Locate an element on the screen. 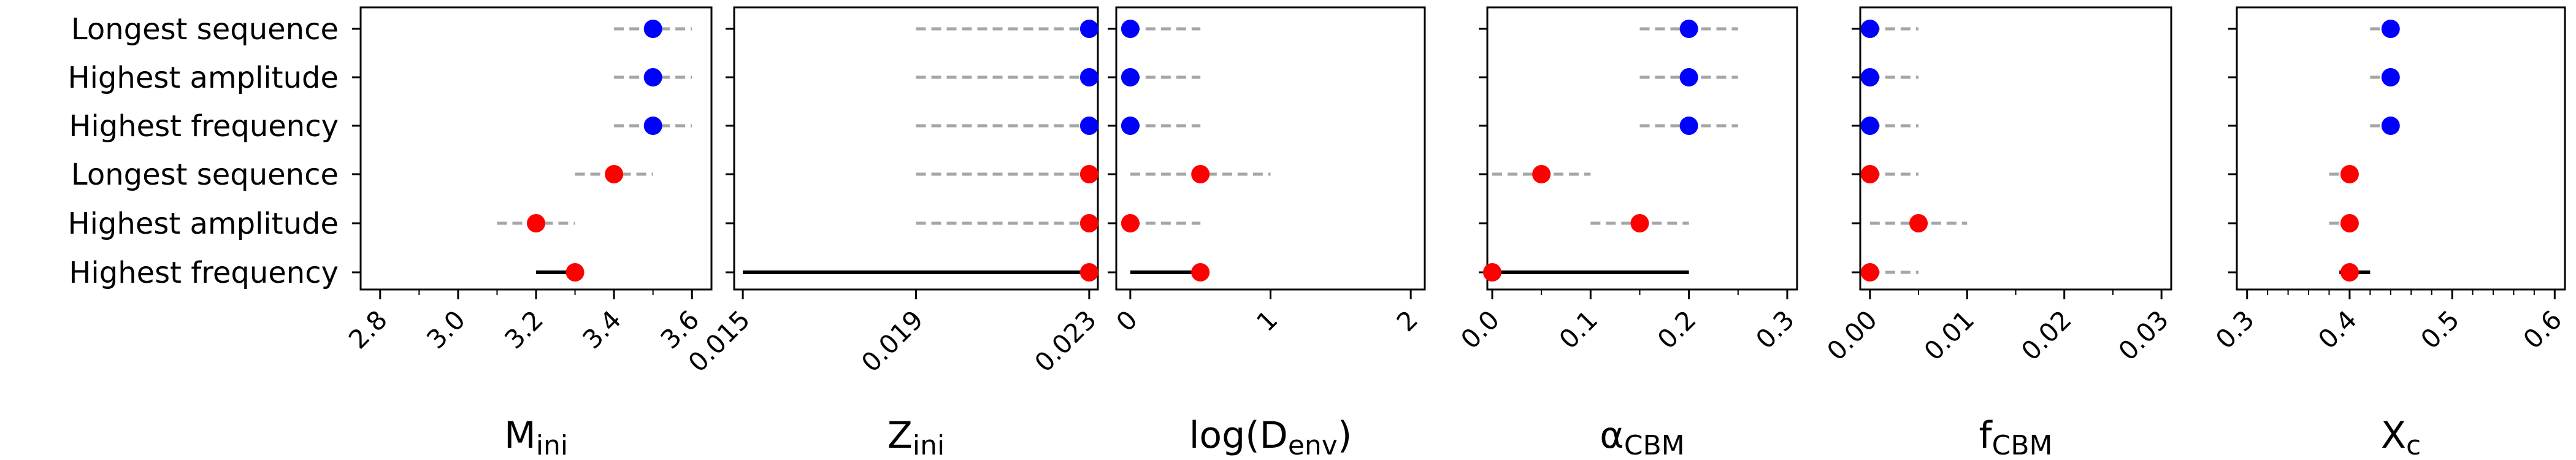  panel-6: 0.3 0.4 0.5 0.6 Xc is located at coordinates (2388, 233).